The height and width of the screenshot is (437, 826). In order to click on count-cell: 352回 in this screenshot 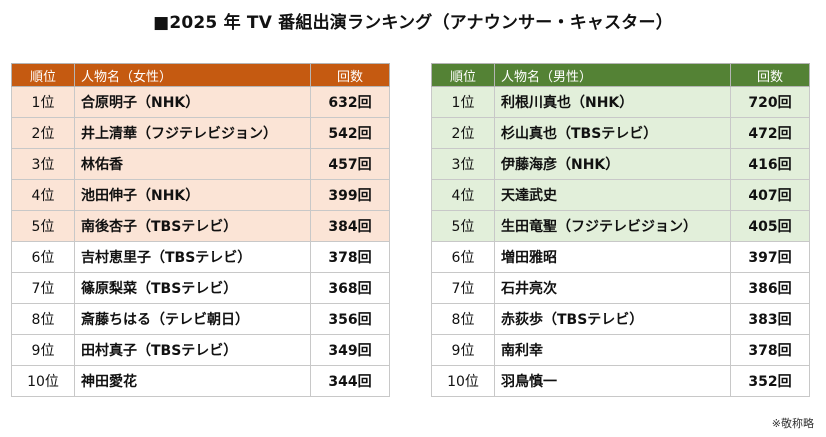, I will do `click(770, 381)`.